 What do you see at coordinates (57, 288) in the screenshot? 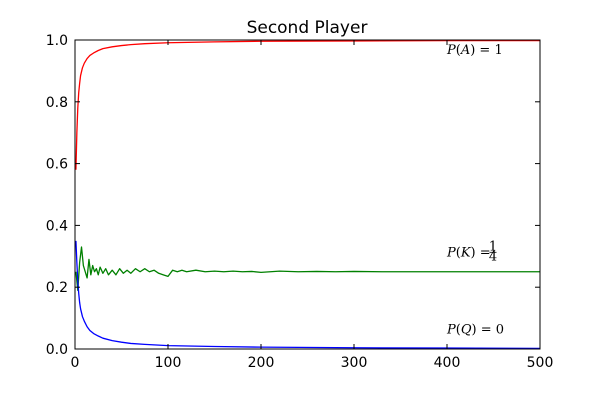
I see `y-tick-label: 0.2` at bounding box center [57, 288].